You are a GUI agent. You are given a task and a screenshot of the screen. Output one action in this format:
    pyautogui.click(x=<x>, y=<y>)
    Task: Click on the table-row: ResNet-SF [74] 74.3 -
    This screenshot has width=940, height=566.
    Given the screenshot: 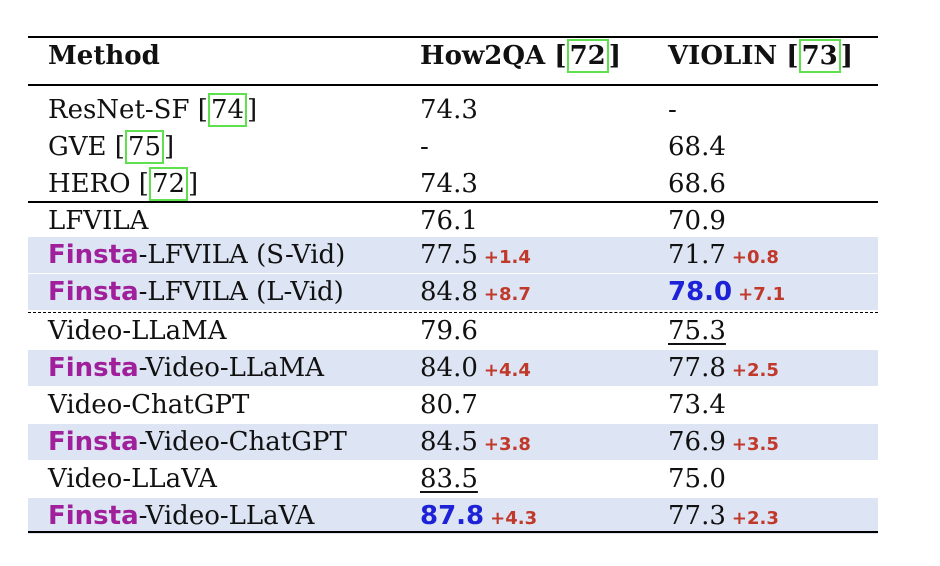 What is the action you would take?
    pyautogui.click(x=453, y=110)
    